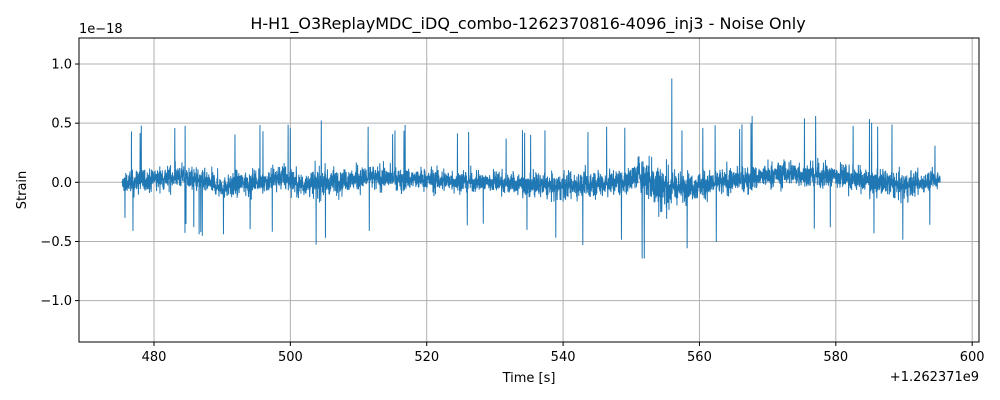 The image size is (1000, 400). Describe the element at coordinates (56, 301) in the screenshot. I see `y-tick-label: −1.0` at that location.